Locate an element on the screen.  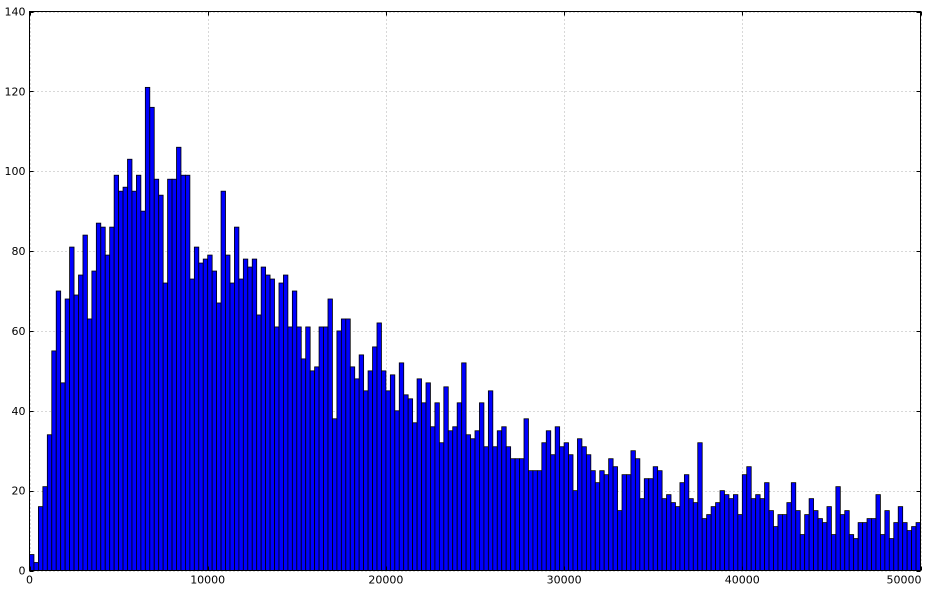
y-axis-tick-labels: 0 20 40 60 80 100 120 140 is located at coordinates (15, 292).